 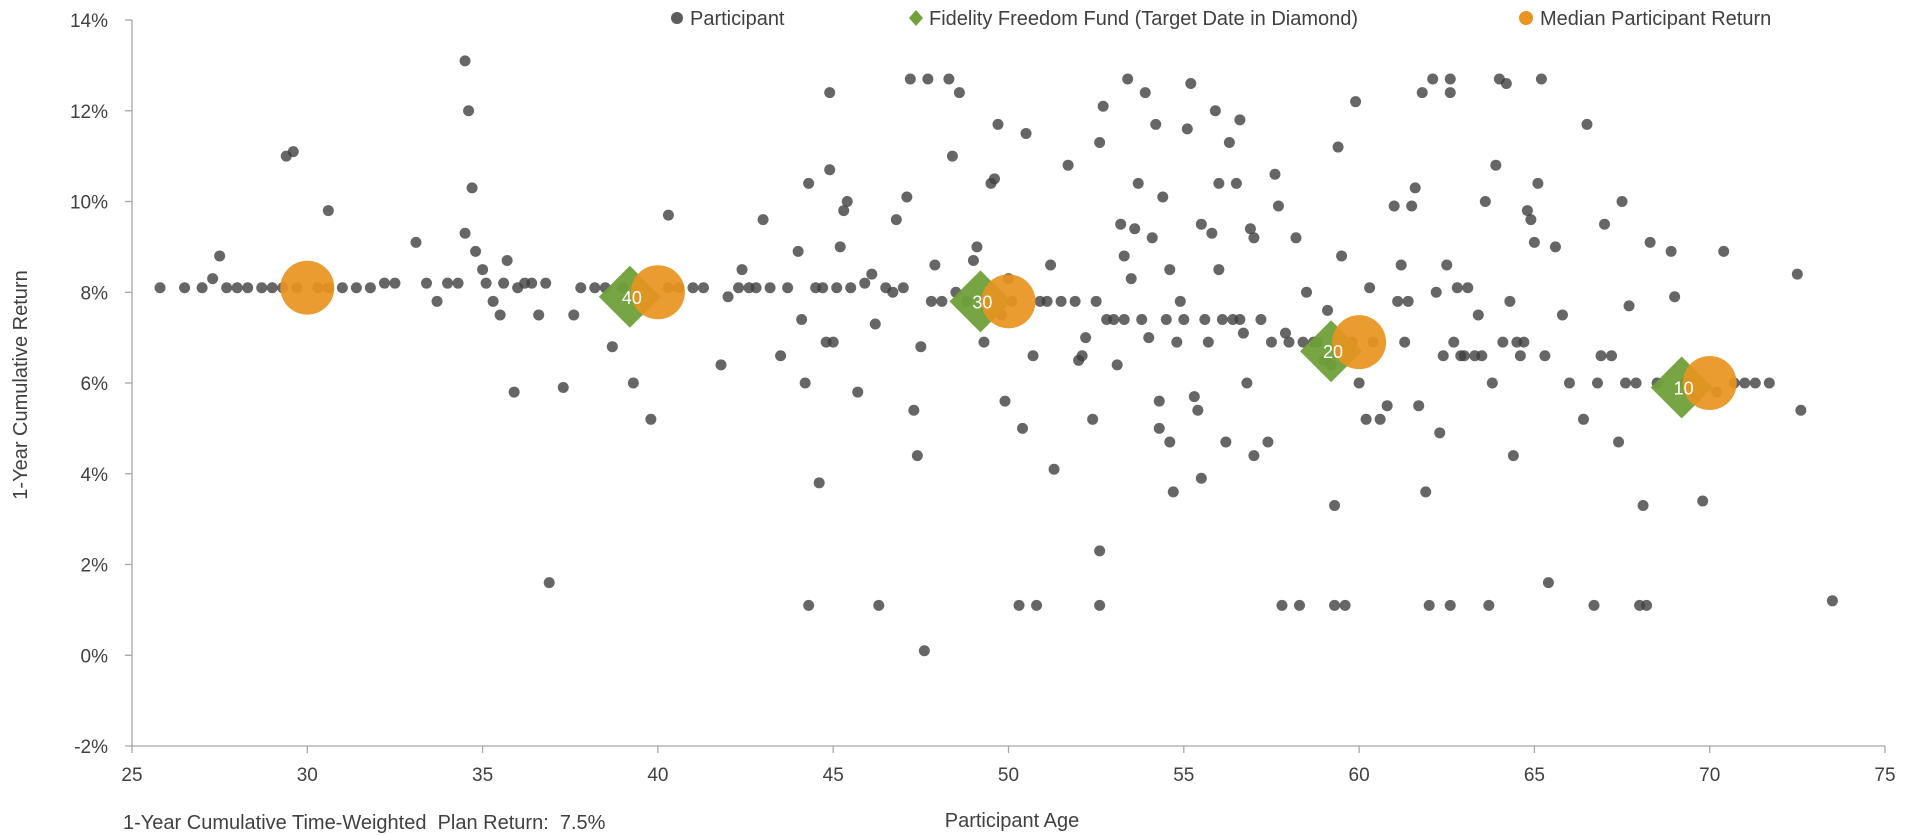 What do you see at coordinates (307, 775) in the screenshot?
I see `x-tick-label: 30` at bounding box center [307, 775].